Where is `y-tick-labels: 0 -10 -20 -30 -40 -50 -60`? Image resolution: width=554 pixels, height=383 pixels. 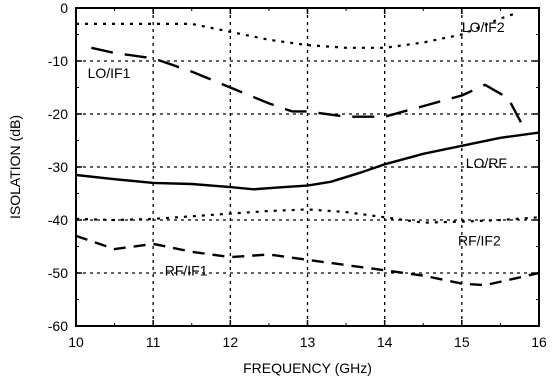
y-tick-labels: 0 -10 -20 -30 -40 -50 -60 is located at coordinates (58, 167).